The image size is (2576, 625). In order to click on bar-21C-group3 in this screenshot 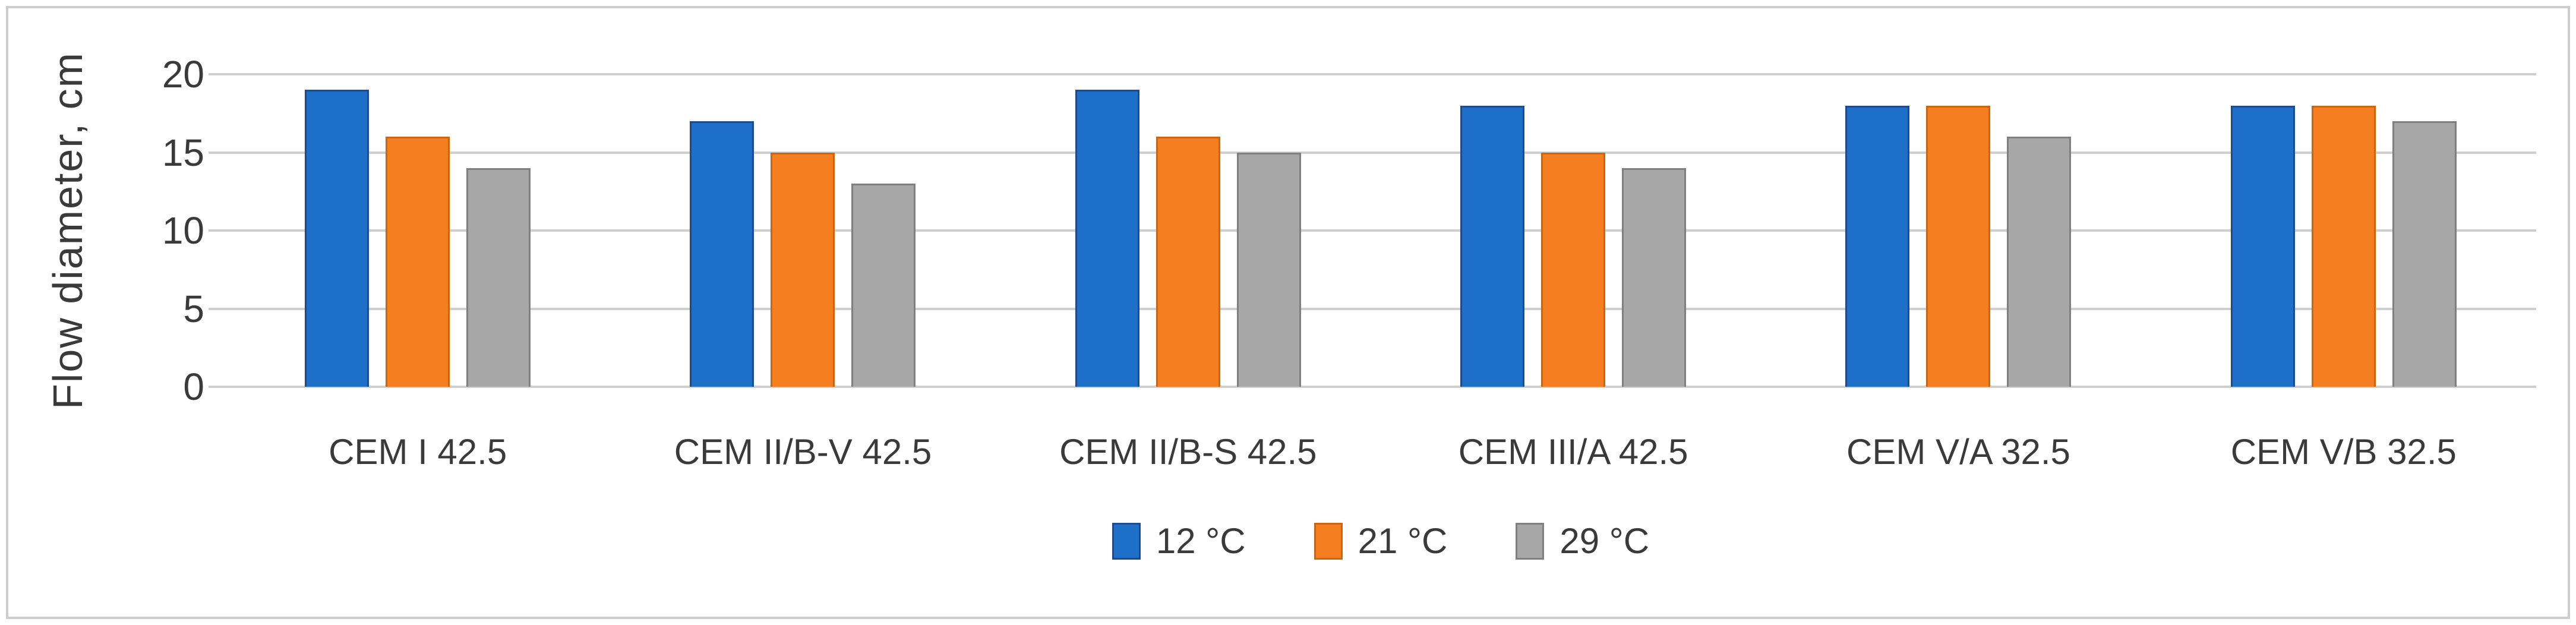, I will do `click(1188, 262)`.